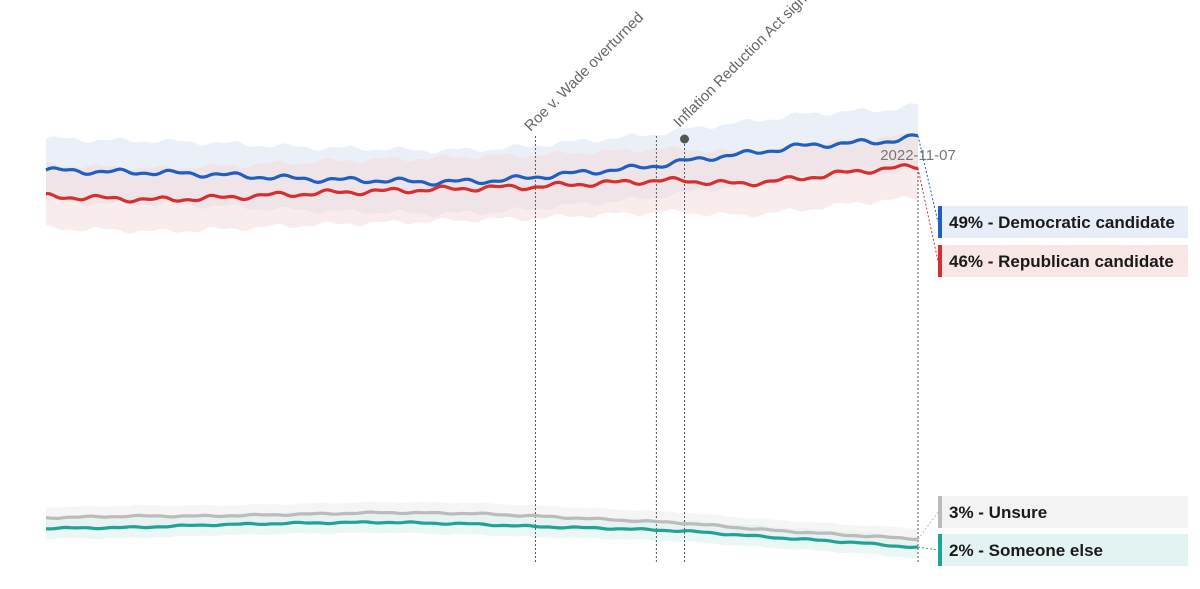  Describe the element at coordinates (584, 72) in the screenshot. I see `annotation-label-roe-v-wade-overturned: Roe v. Wade overturned` at that location.